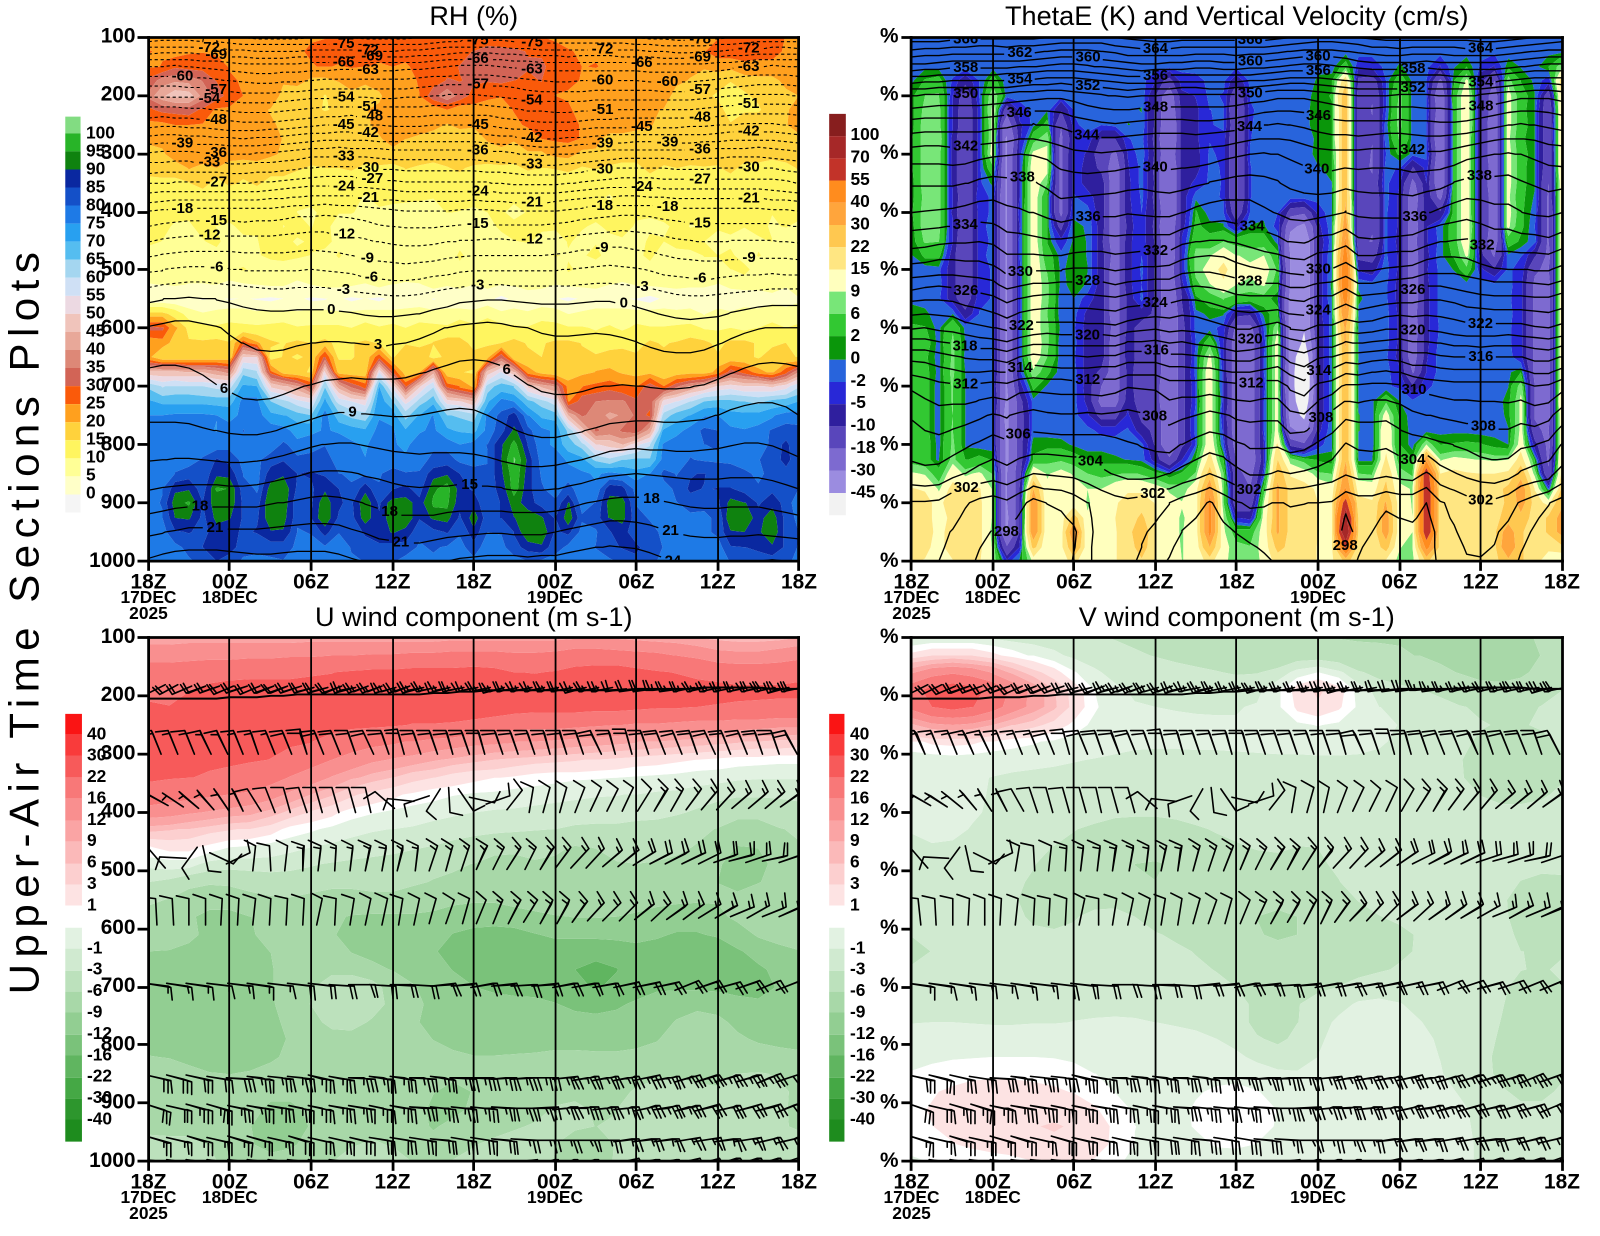 The image size is (1600, 1236). Describe the element at coordinates (368, 69) in the screenshot. I see `svg-text: -63` at that location.